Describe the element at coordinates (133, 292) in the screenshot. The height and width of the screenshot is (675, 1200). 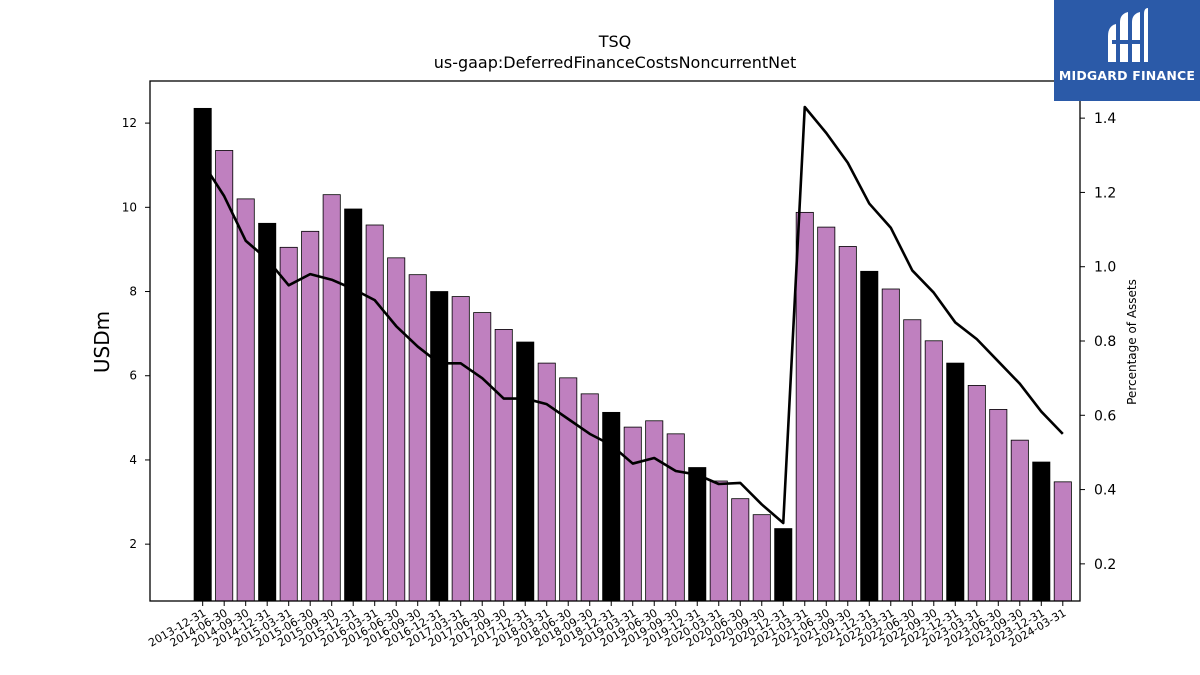
I see `y-tick-label: 8` at that location.